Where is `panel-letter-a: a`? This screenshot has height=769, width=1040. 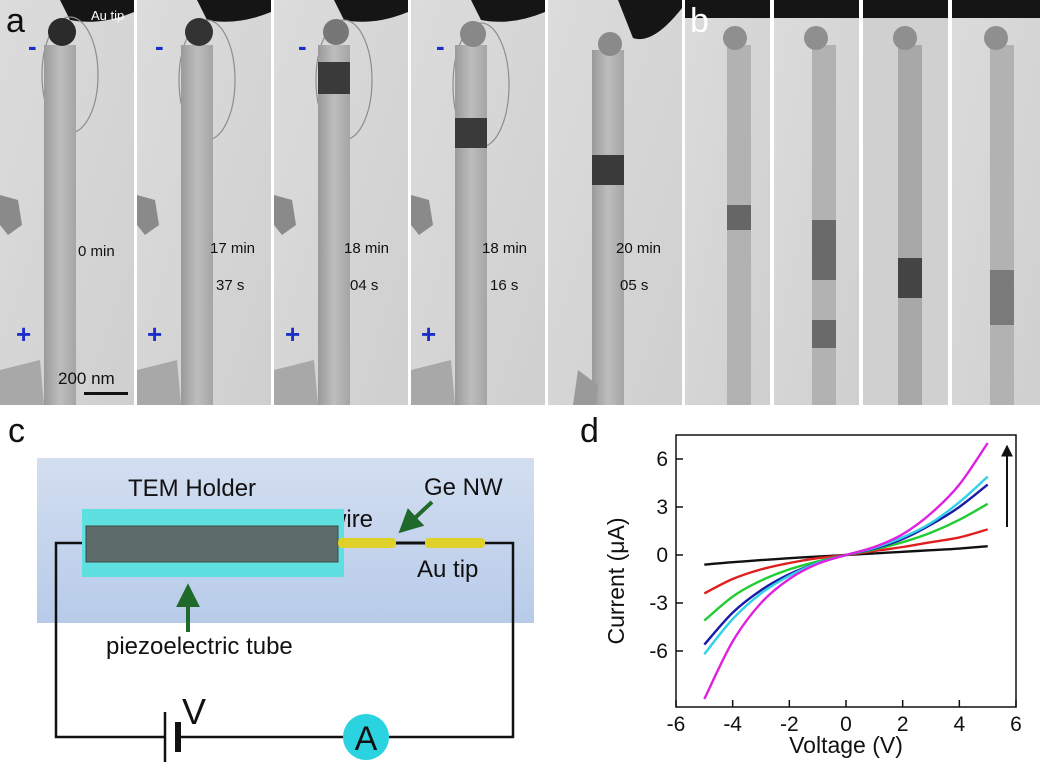
panel-letter-a: a is located at coordinates (15, 21).